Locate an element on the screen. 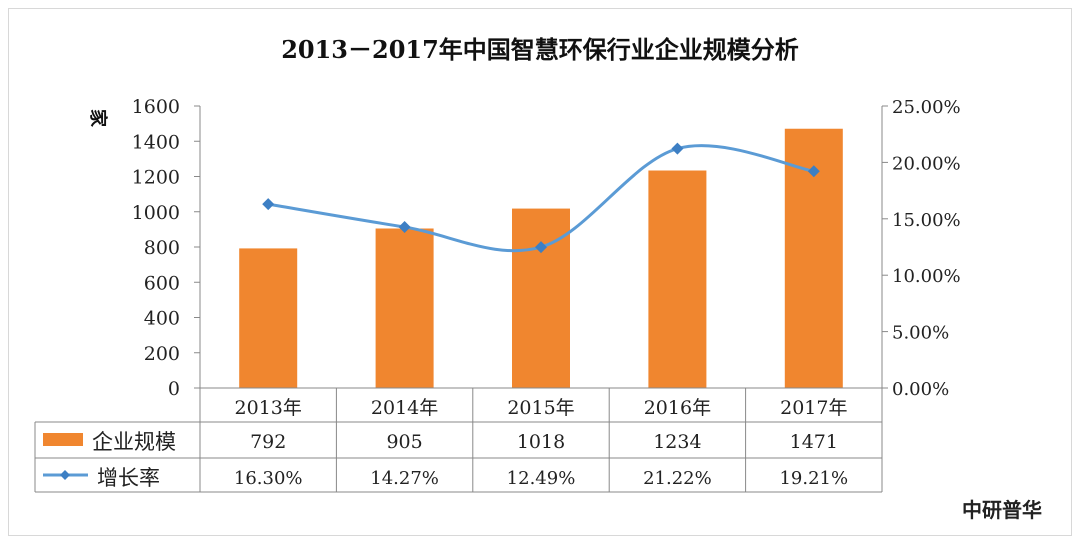 The image size is (1080, 544). left-tick-label: 1000 is located at coordinates (156, 213).